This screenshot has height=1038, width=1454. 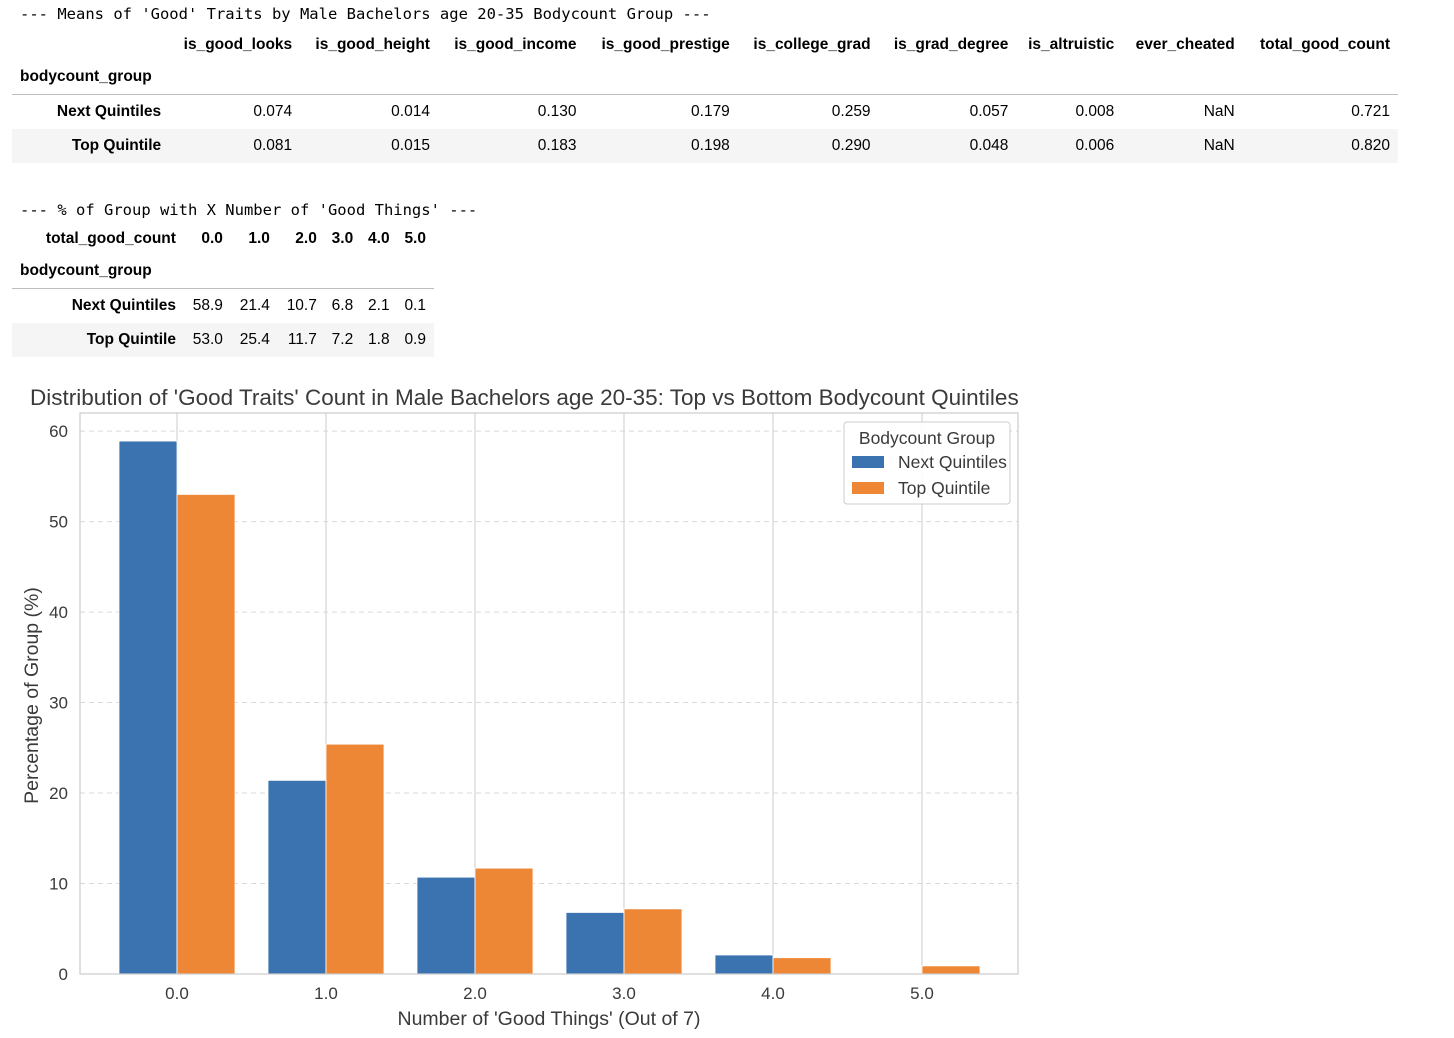 What do you see at coordinates (415, 340) in the screenshot?
I see `table-cell: 0.9` at bounding box center [415, 340].